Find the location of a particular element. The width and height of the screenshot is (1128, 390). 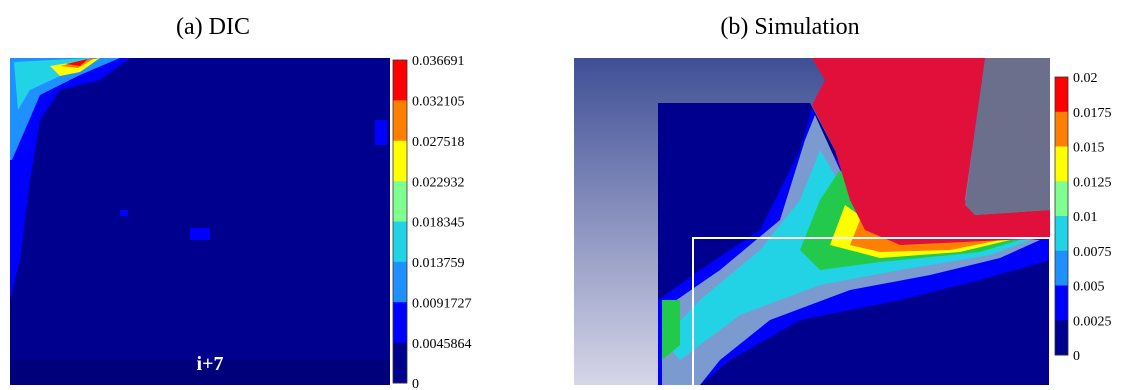

annotation: i+7 is located at coordinates (210, 364).